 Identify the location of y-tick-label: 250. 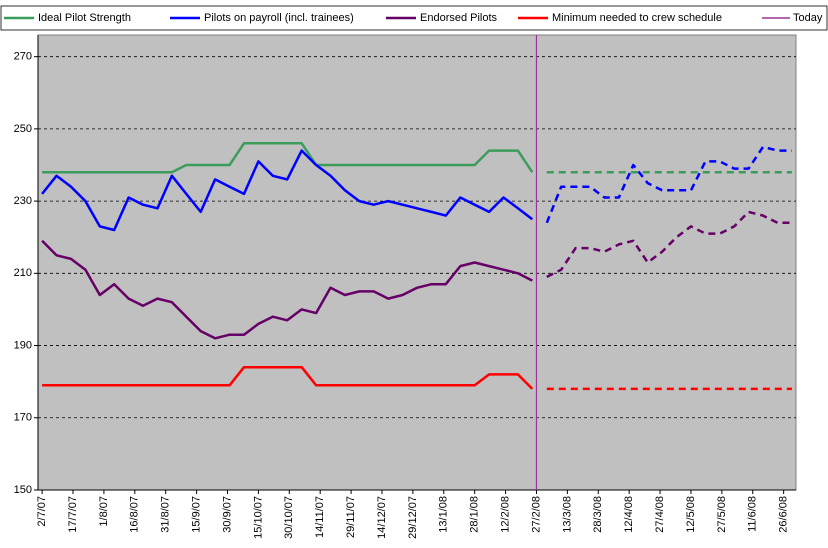
(23, 129).